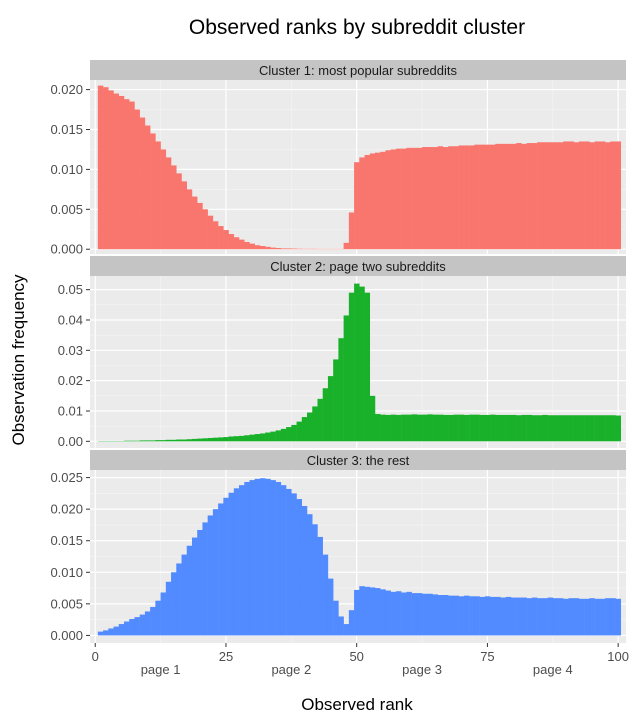 The width and height of the screenshot is (640, 720). What do you see at coordinates (95, 656) in the screenshot?
I see `x-tick-label: 0` at bounding box center [95, 656].